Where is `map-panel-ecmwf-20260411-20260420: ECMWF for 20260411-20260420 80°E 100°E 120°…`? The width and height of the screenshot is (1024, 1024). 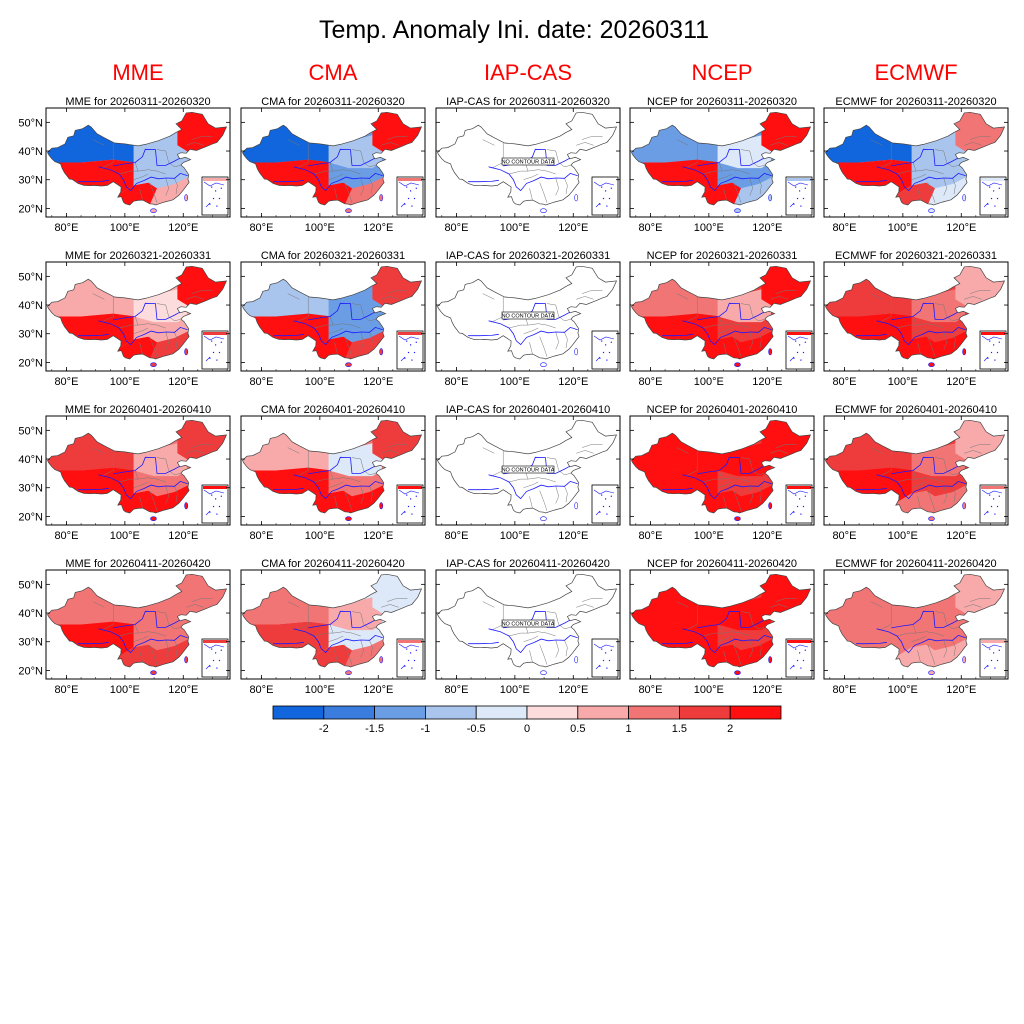
map-panel-ecmwf-20260411-20260420: ECMWF for 20260411-20260420 80°E 100°E 120°… is located at coordinates (916, 627).